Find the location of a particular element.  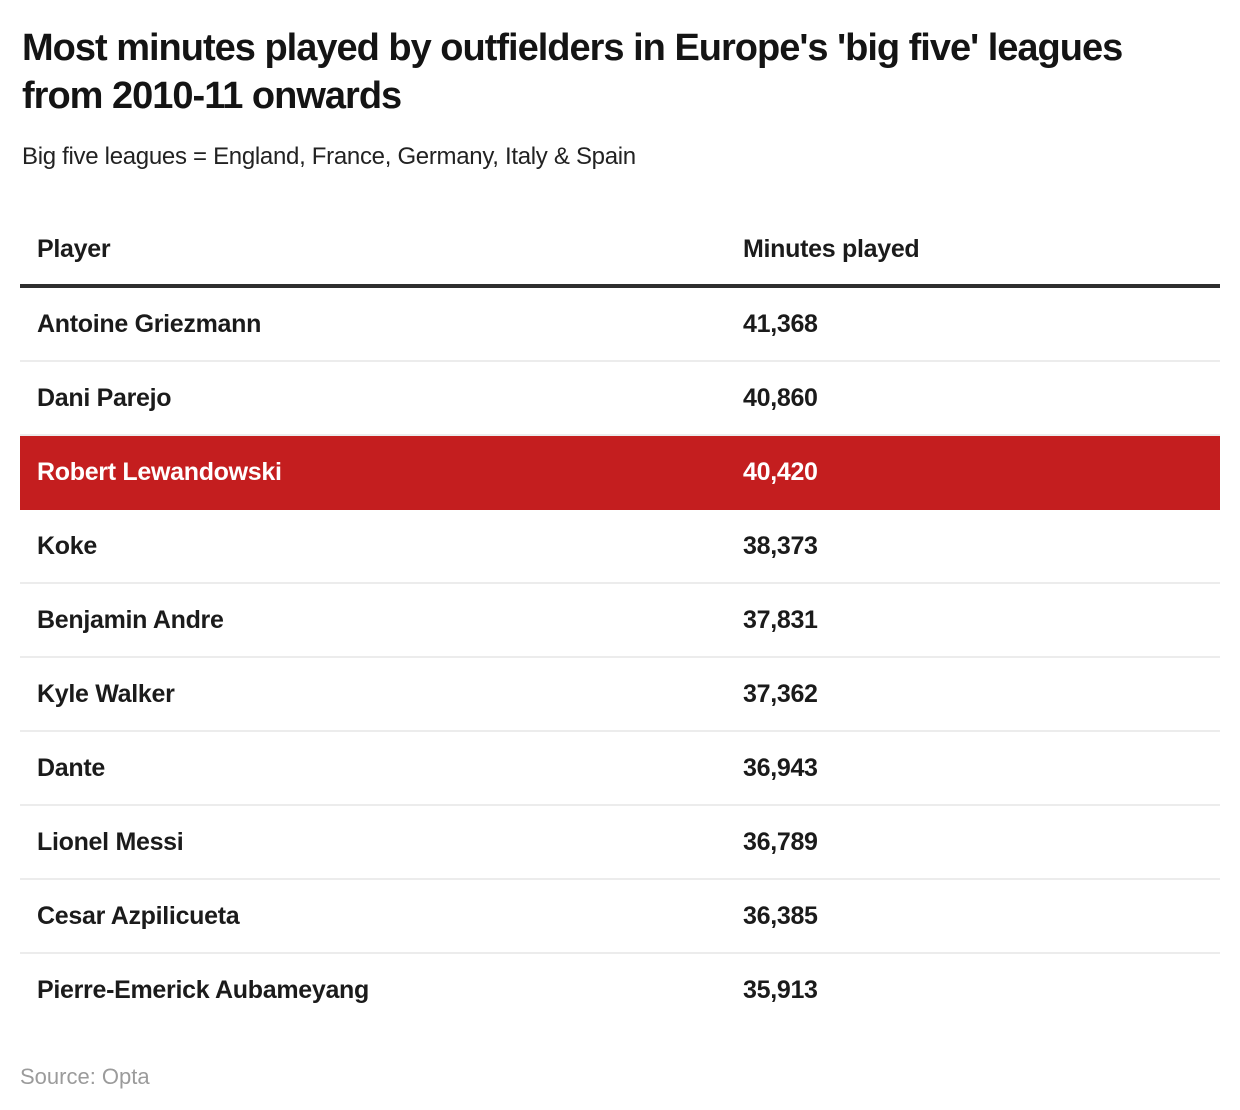

table-row: Robert Lewandowski 40,420 is located at coordinates (620, 472).